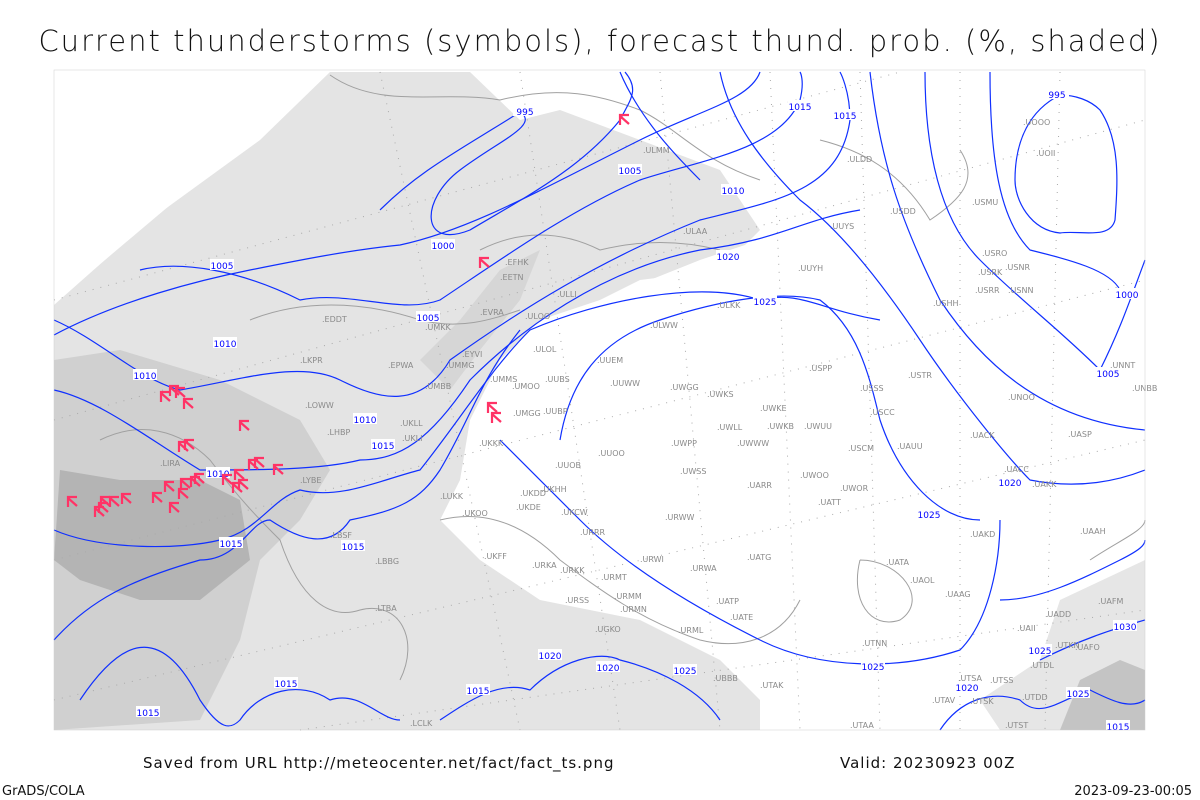 The height and width of the screenshot is (800, 1200). What do you see at coordinates (1042, 665) in the screenshot?
I see `station-label: .UTDL` at bounding box center [1042, 665].